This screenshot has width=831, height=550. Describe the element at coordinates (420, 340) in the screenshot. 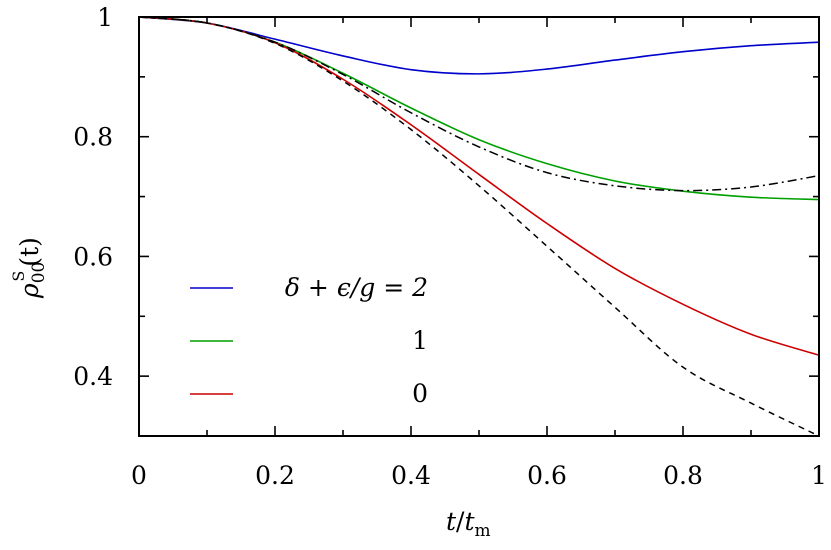

I see `legend-label-1: 1` at that location.